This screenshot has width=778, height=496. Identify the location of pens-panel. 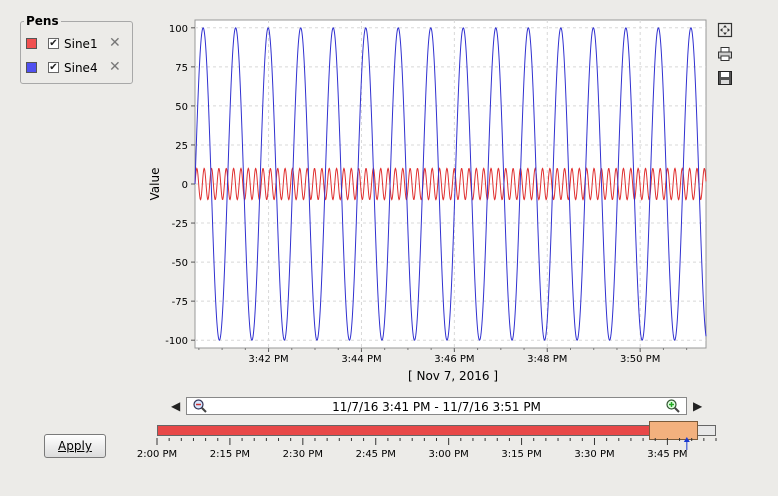
(76, 52).